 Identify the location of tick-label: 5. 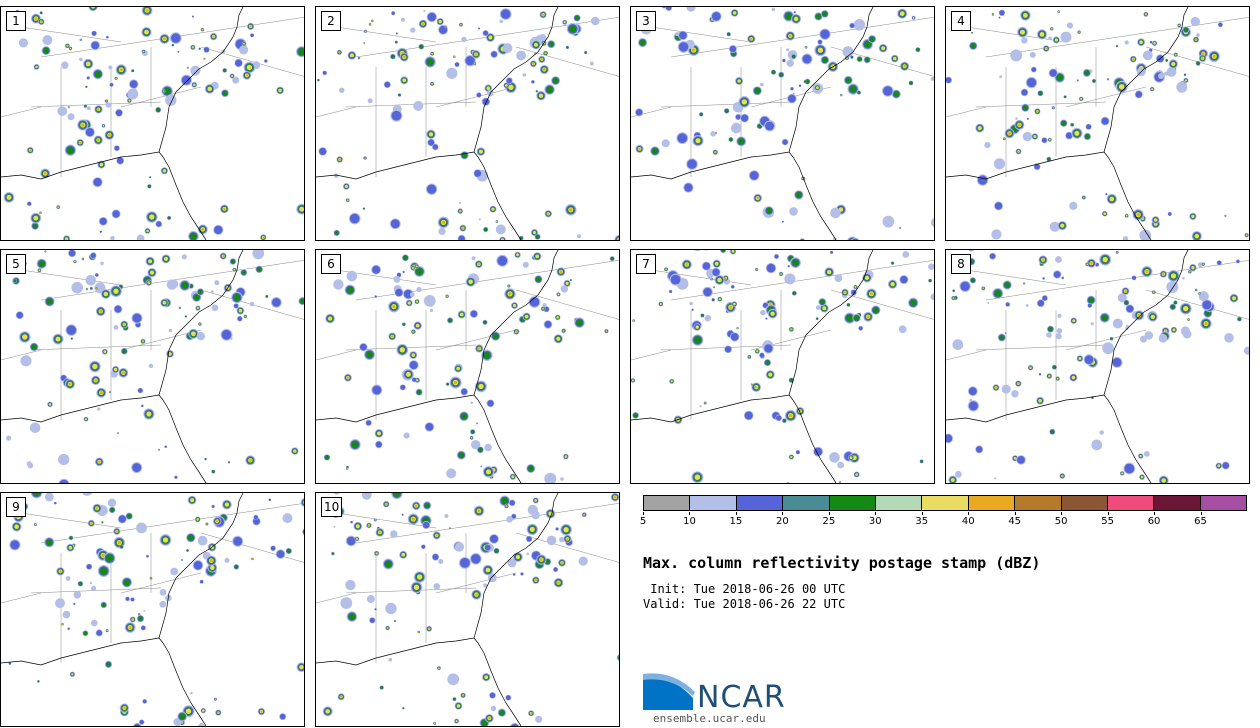
(643, 521).